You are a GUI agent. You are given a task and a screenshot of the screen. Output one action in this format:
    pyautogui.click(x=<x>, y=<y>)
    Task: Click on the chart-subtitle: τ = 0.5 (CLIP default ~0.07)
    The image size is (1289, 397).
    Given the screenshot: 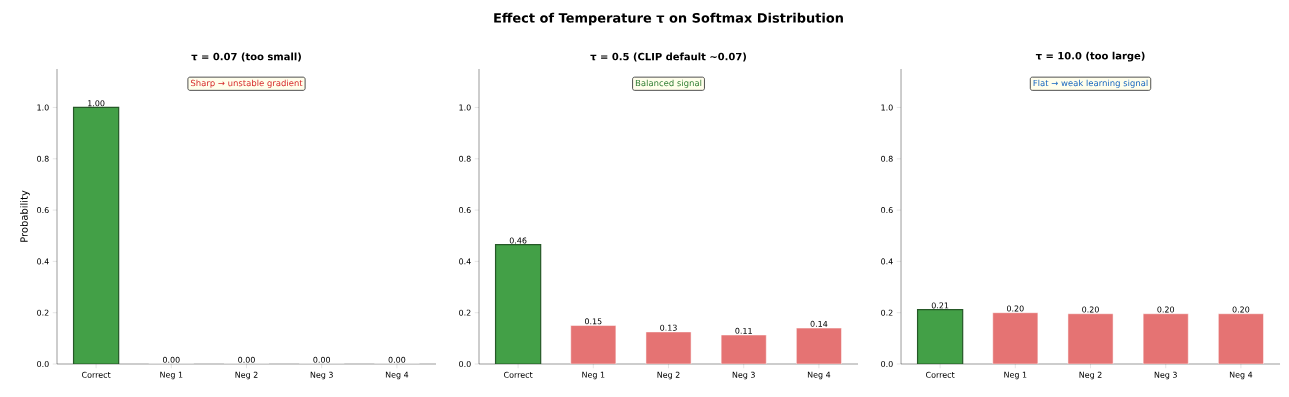 What is the action you would take?
    pyautogui.click(x=668, y=57)
    